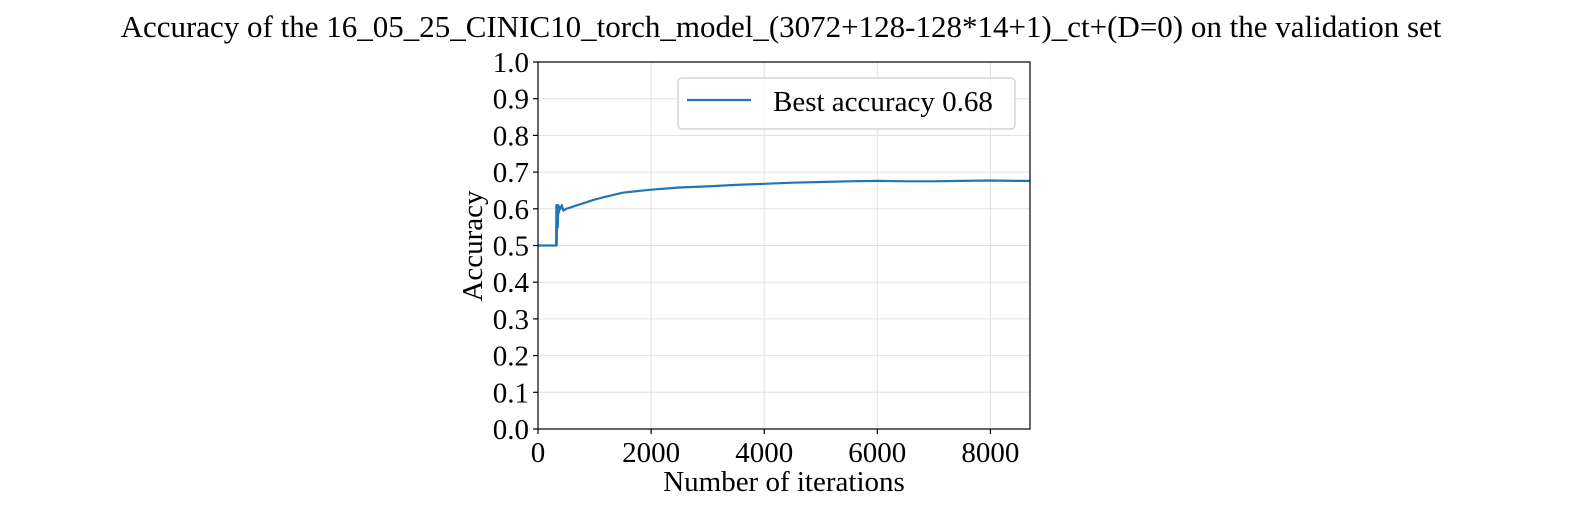  Describe the element at coordinates (511, 247) in the screenshot. I see `y-tick-label: 0.5` at that location.